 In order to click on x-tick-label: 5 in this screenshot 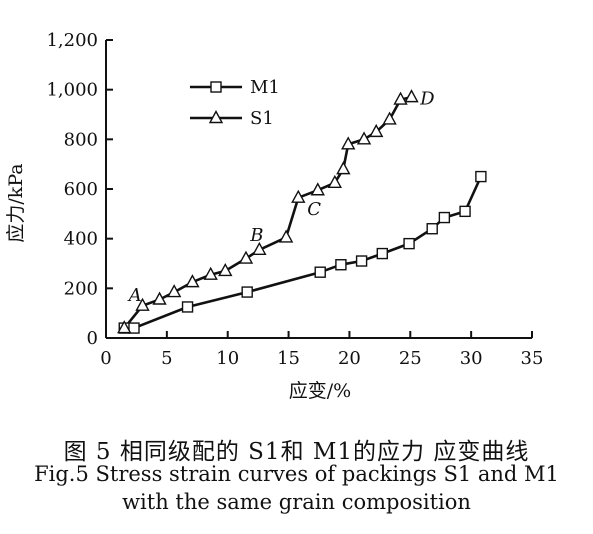, I will do `click(166, 358)`.